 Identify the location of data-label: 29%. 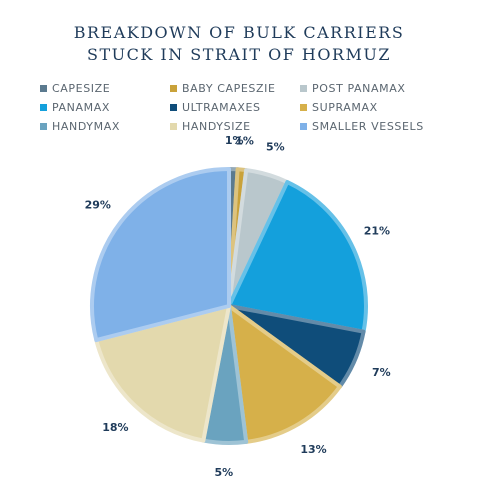
(98, 204).